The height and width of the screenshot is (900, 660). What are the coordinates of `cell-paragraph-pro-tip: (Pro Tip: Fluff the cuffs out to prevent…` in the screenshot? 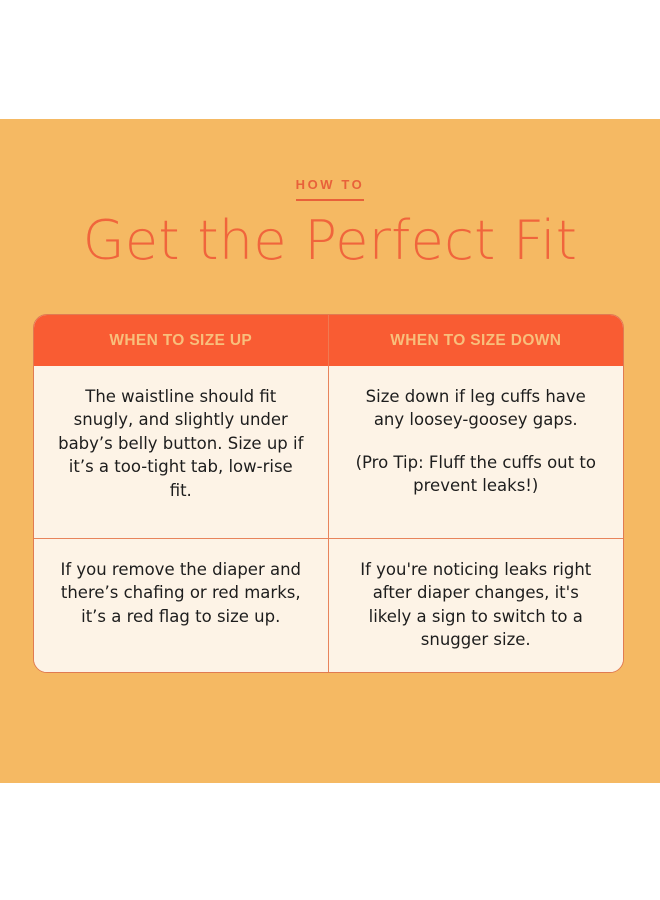 It's located at (475, 474).